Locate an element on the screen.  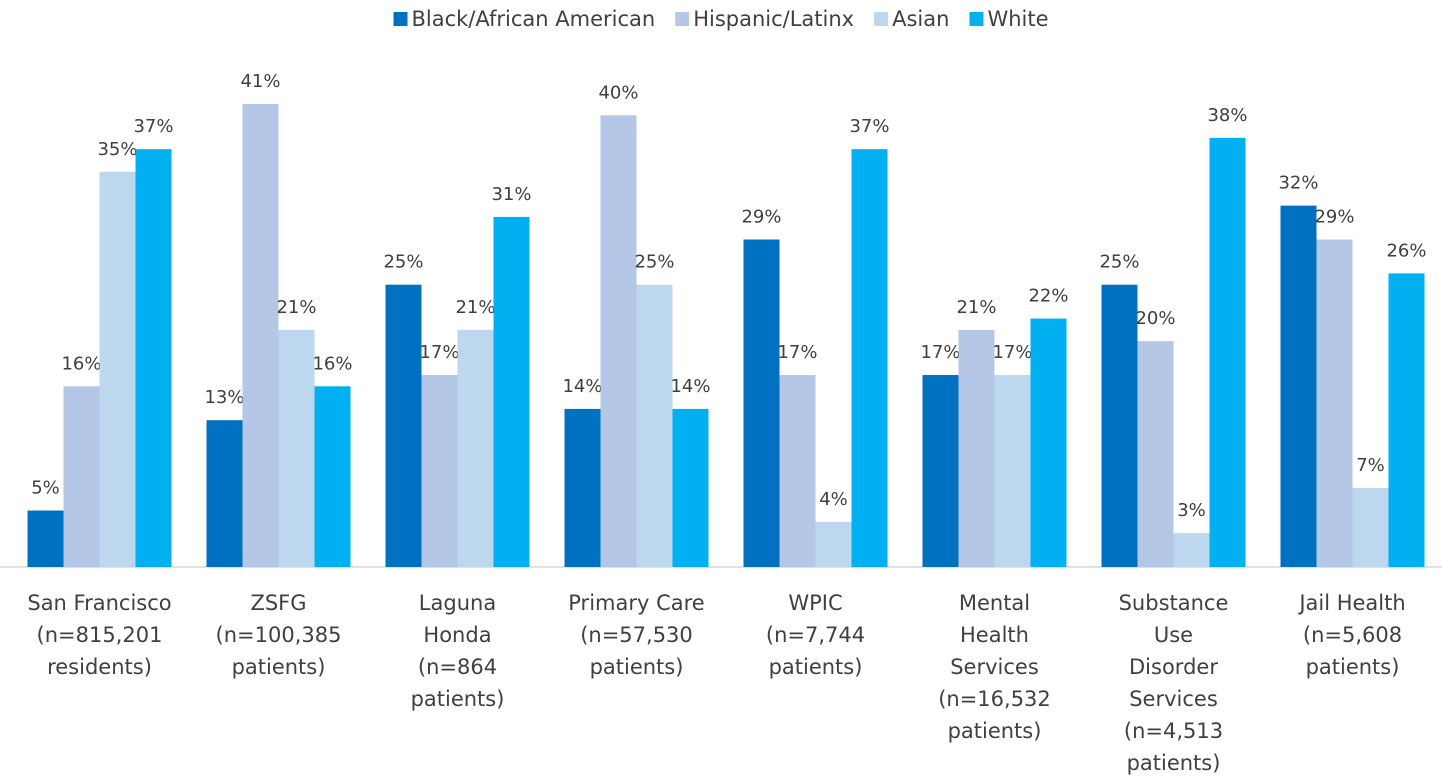
x-tick-label: (n=100,385 is located at coordinates (279, 635).